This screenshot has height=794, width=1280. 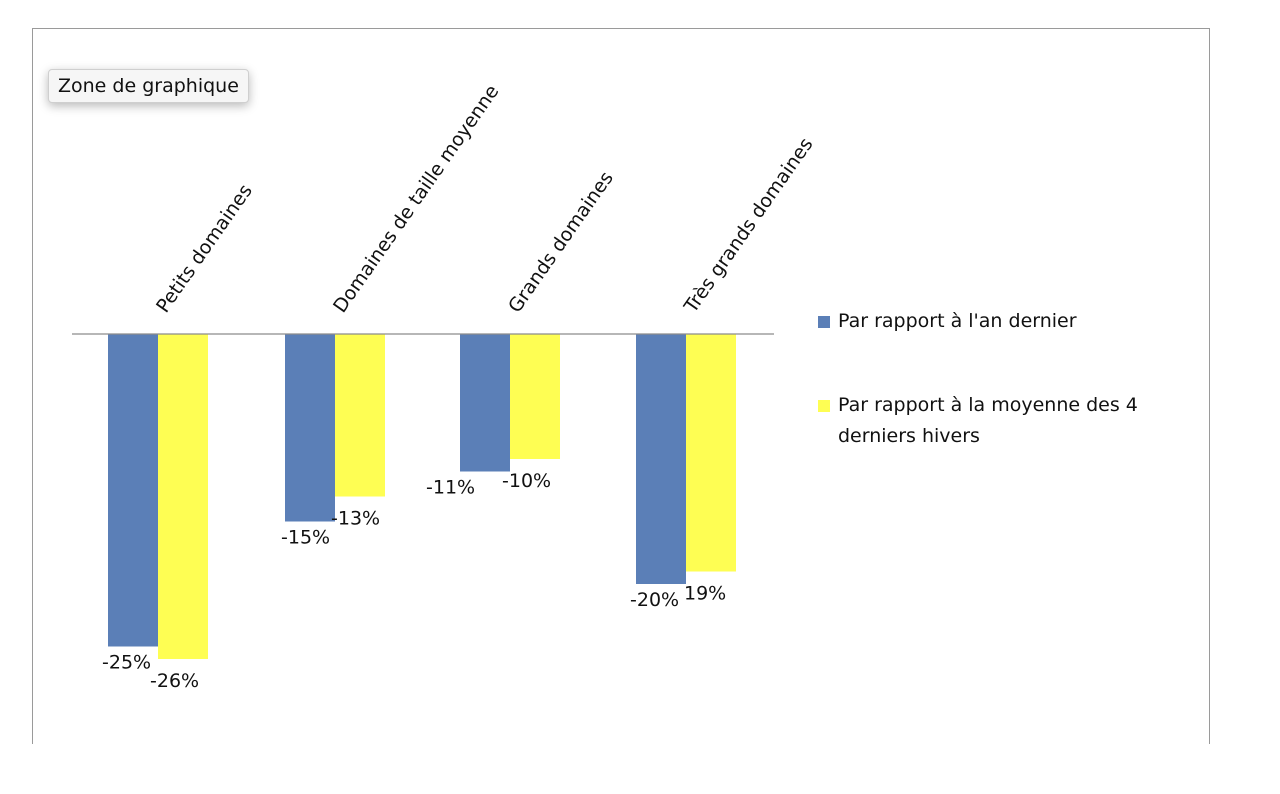 I want to click on chart-area-tooltip: Zone de graphique, so click(x=148, y=86).